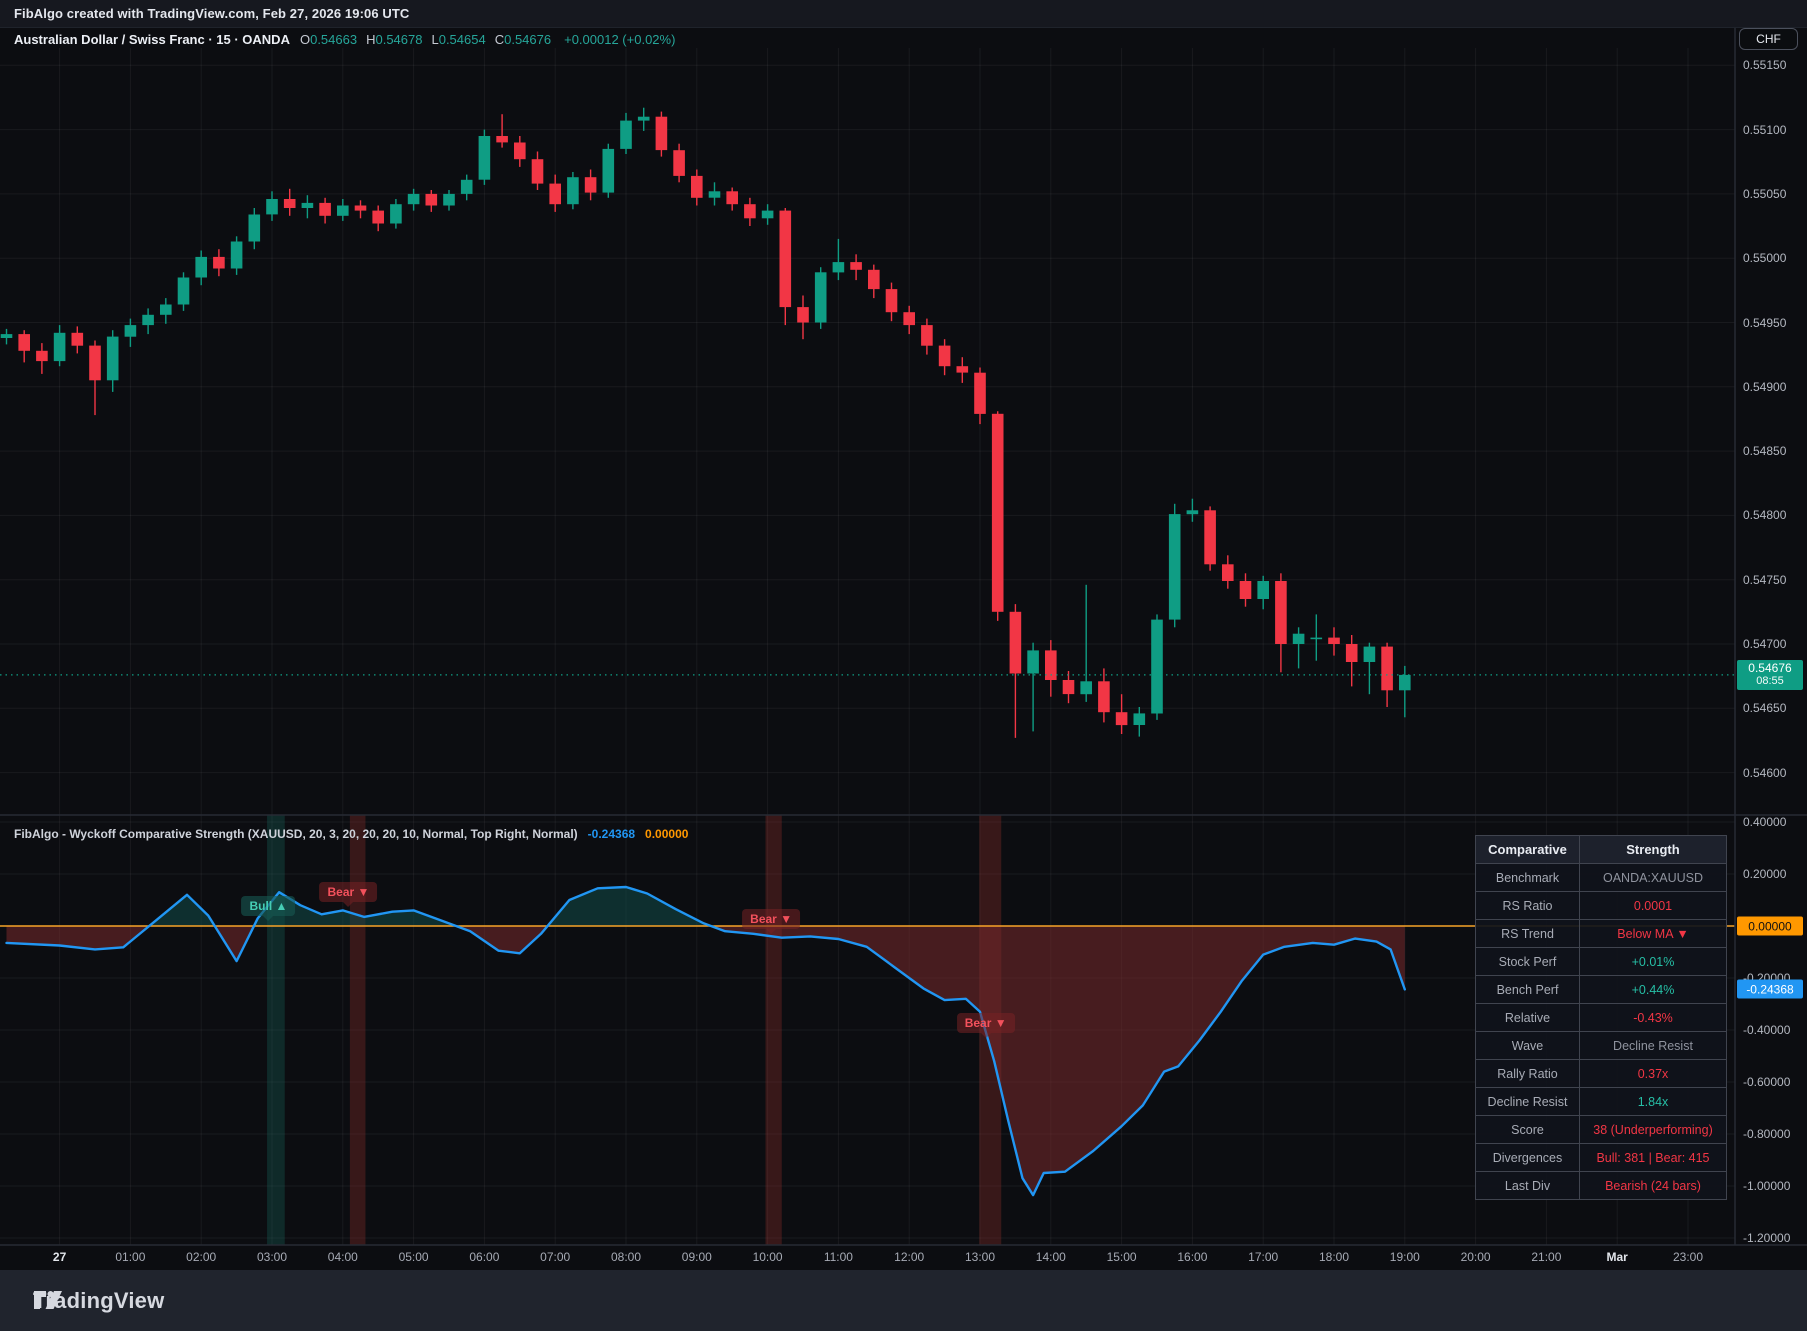  Describe the element at coordinates (1765, 822) in the screenshot. I see `indicator-axis-label: 0.40000` at that location.